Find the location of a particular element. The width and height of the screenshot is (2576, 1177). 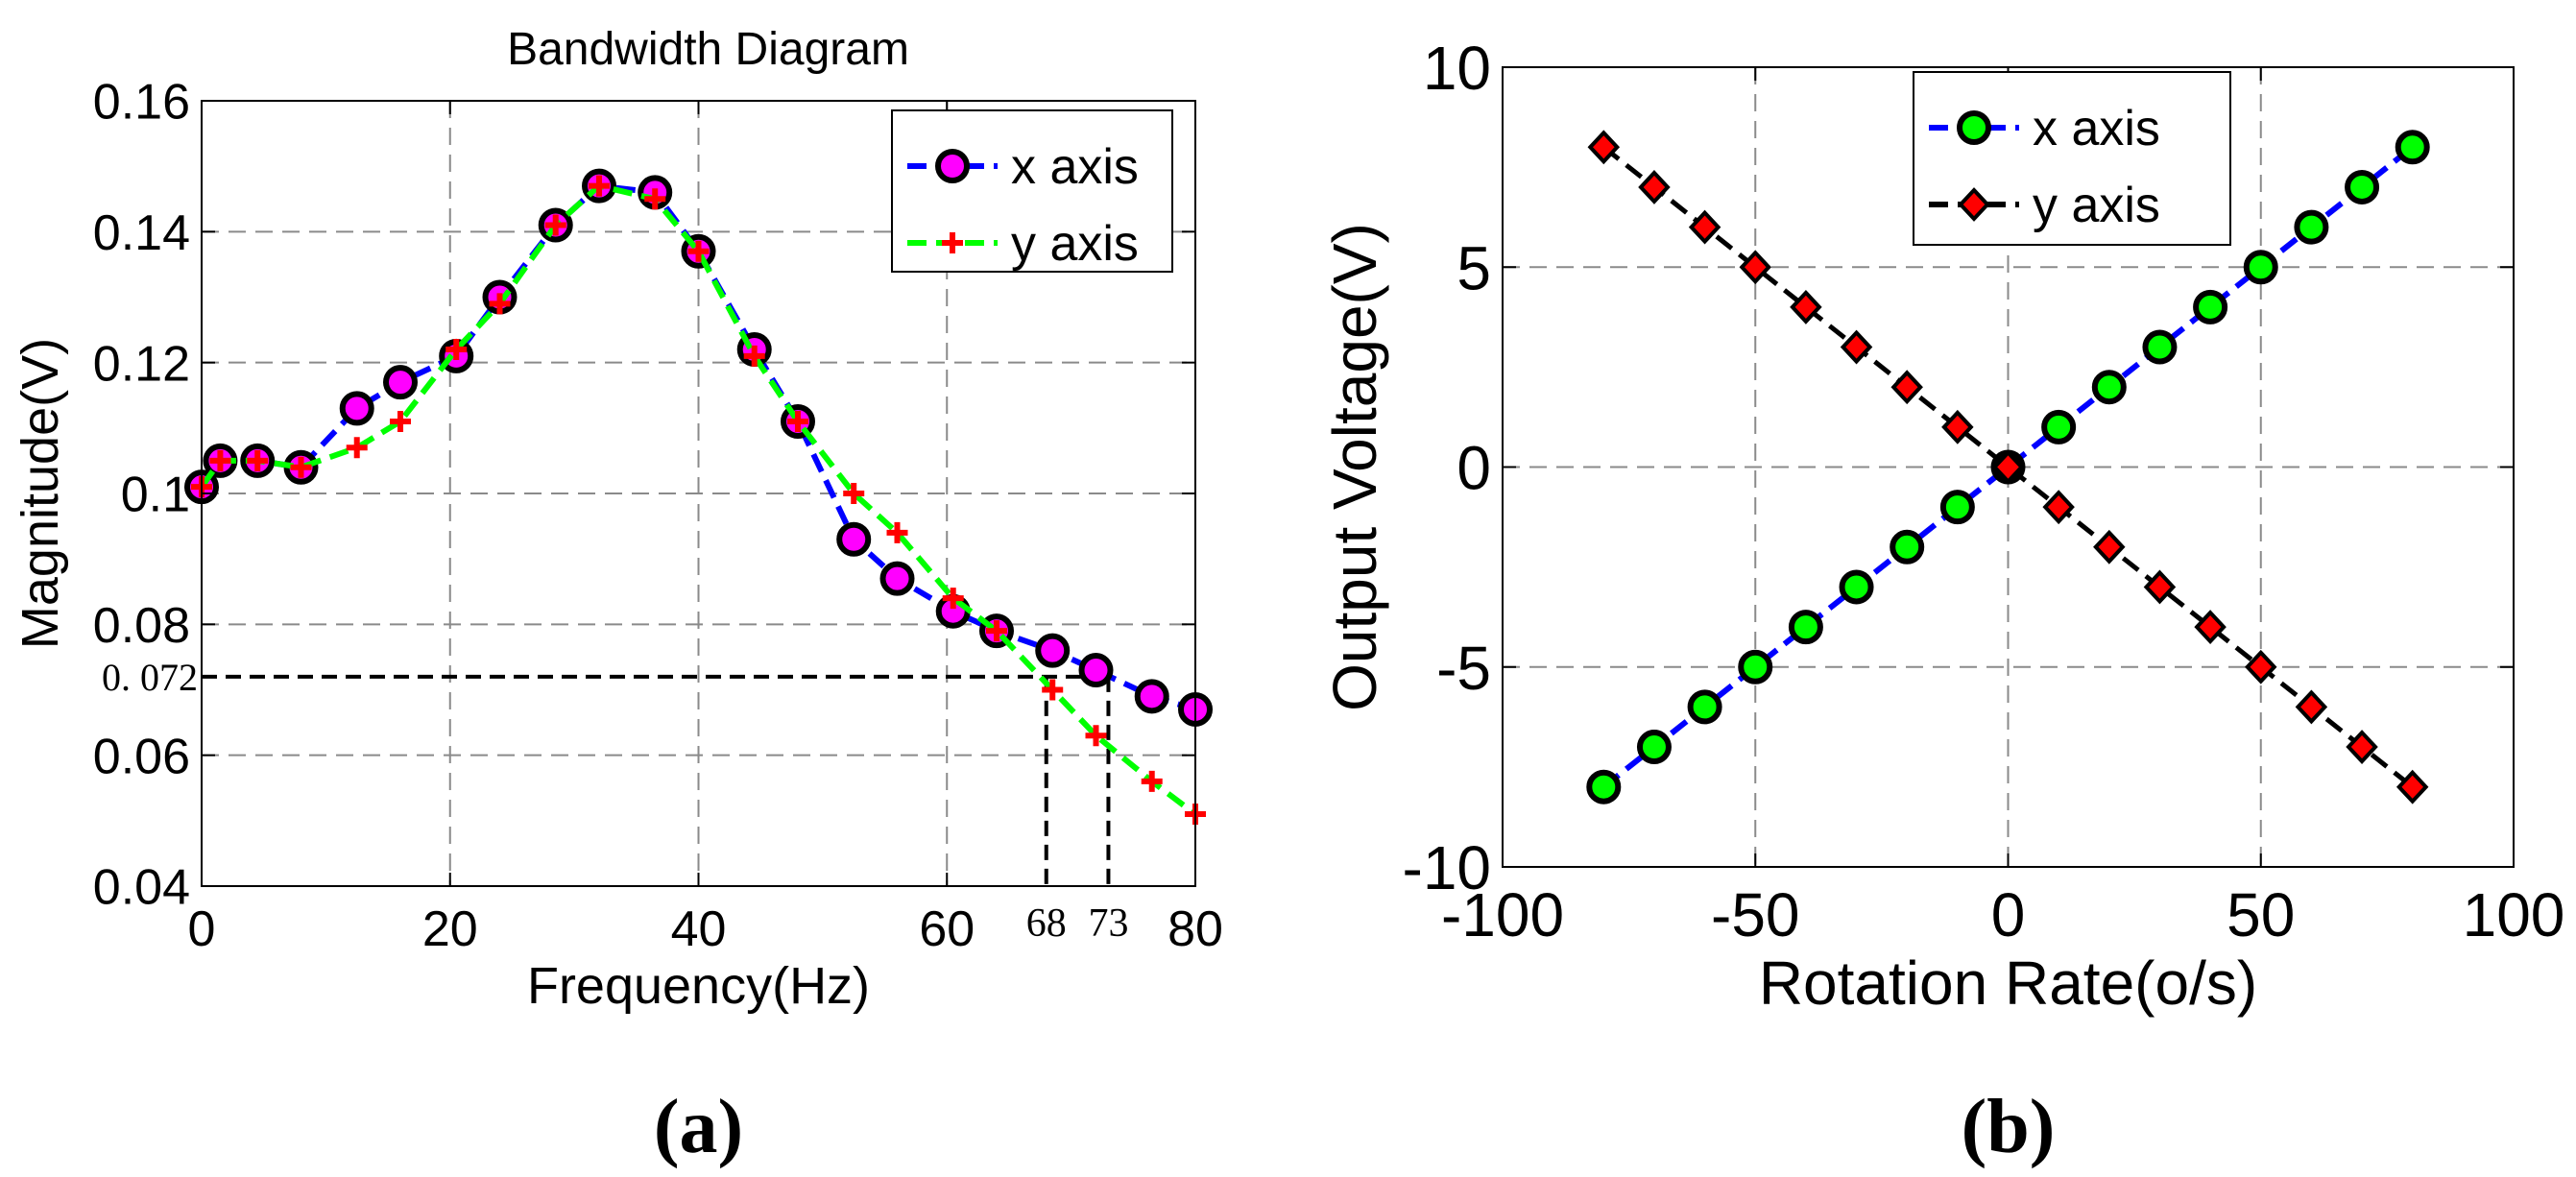

x-tick-label: -100 is located at coordinates (1502, 914).